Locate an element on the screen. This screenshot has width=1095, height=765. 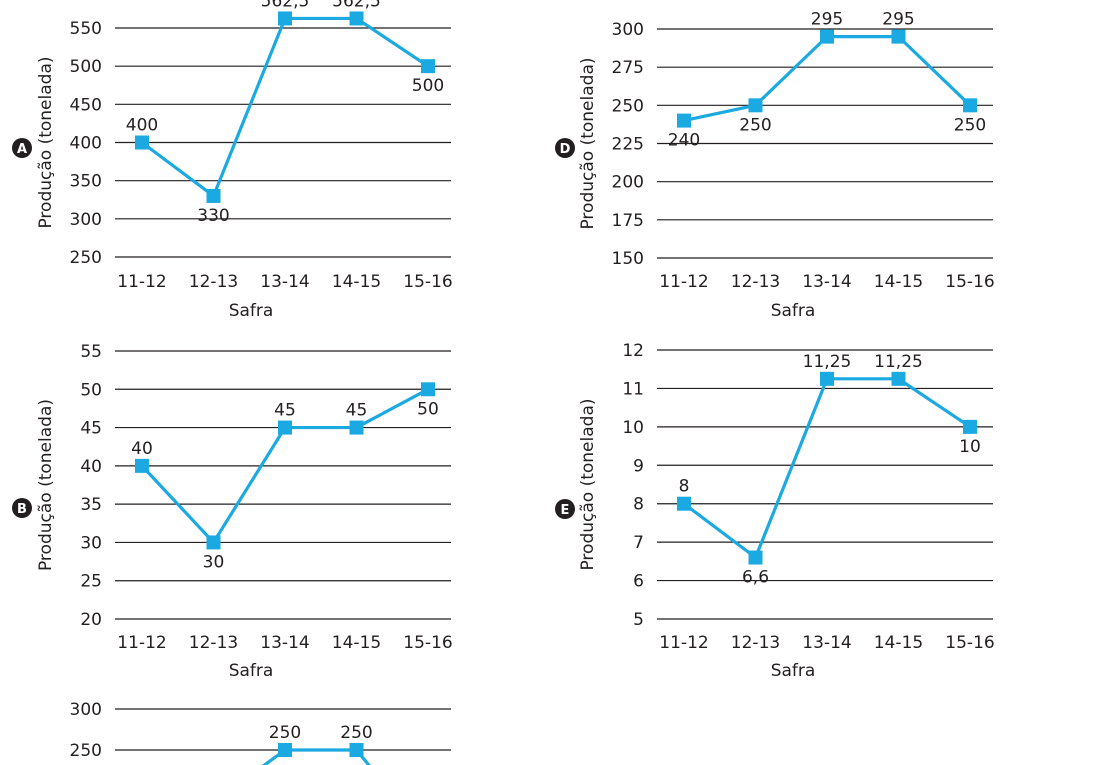
badge-letter: A is located at coordinates (22, 149).